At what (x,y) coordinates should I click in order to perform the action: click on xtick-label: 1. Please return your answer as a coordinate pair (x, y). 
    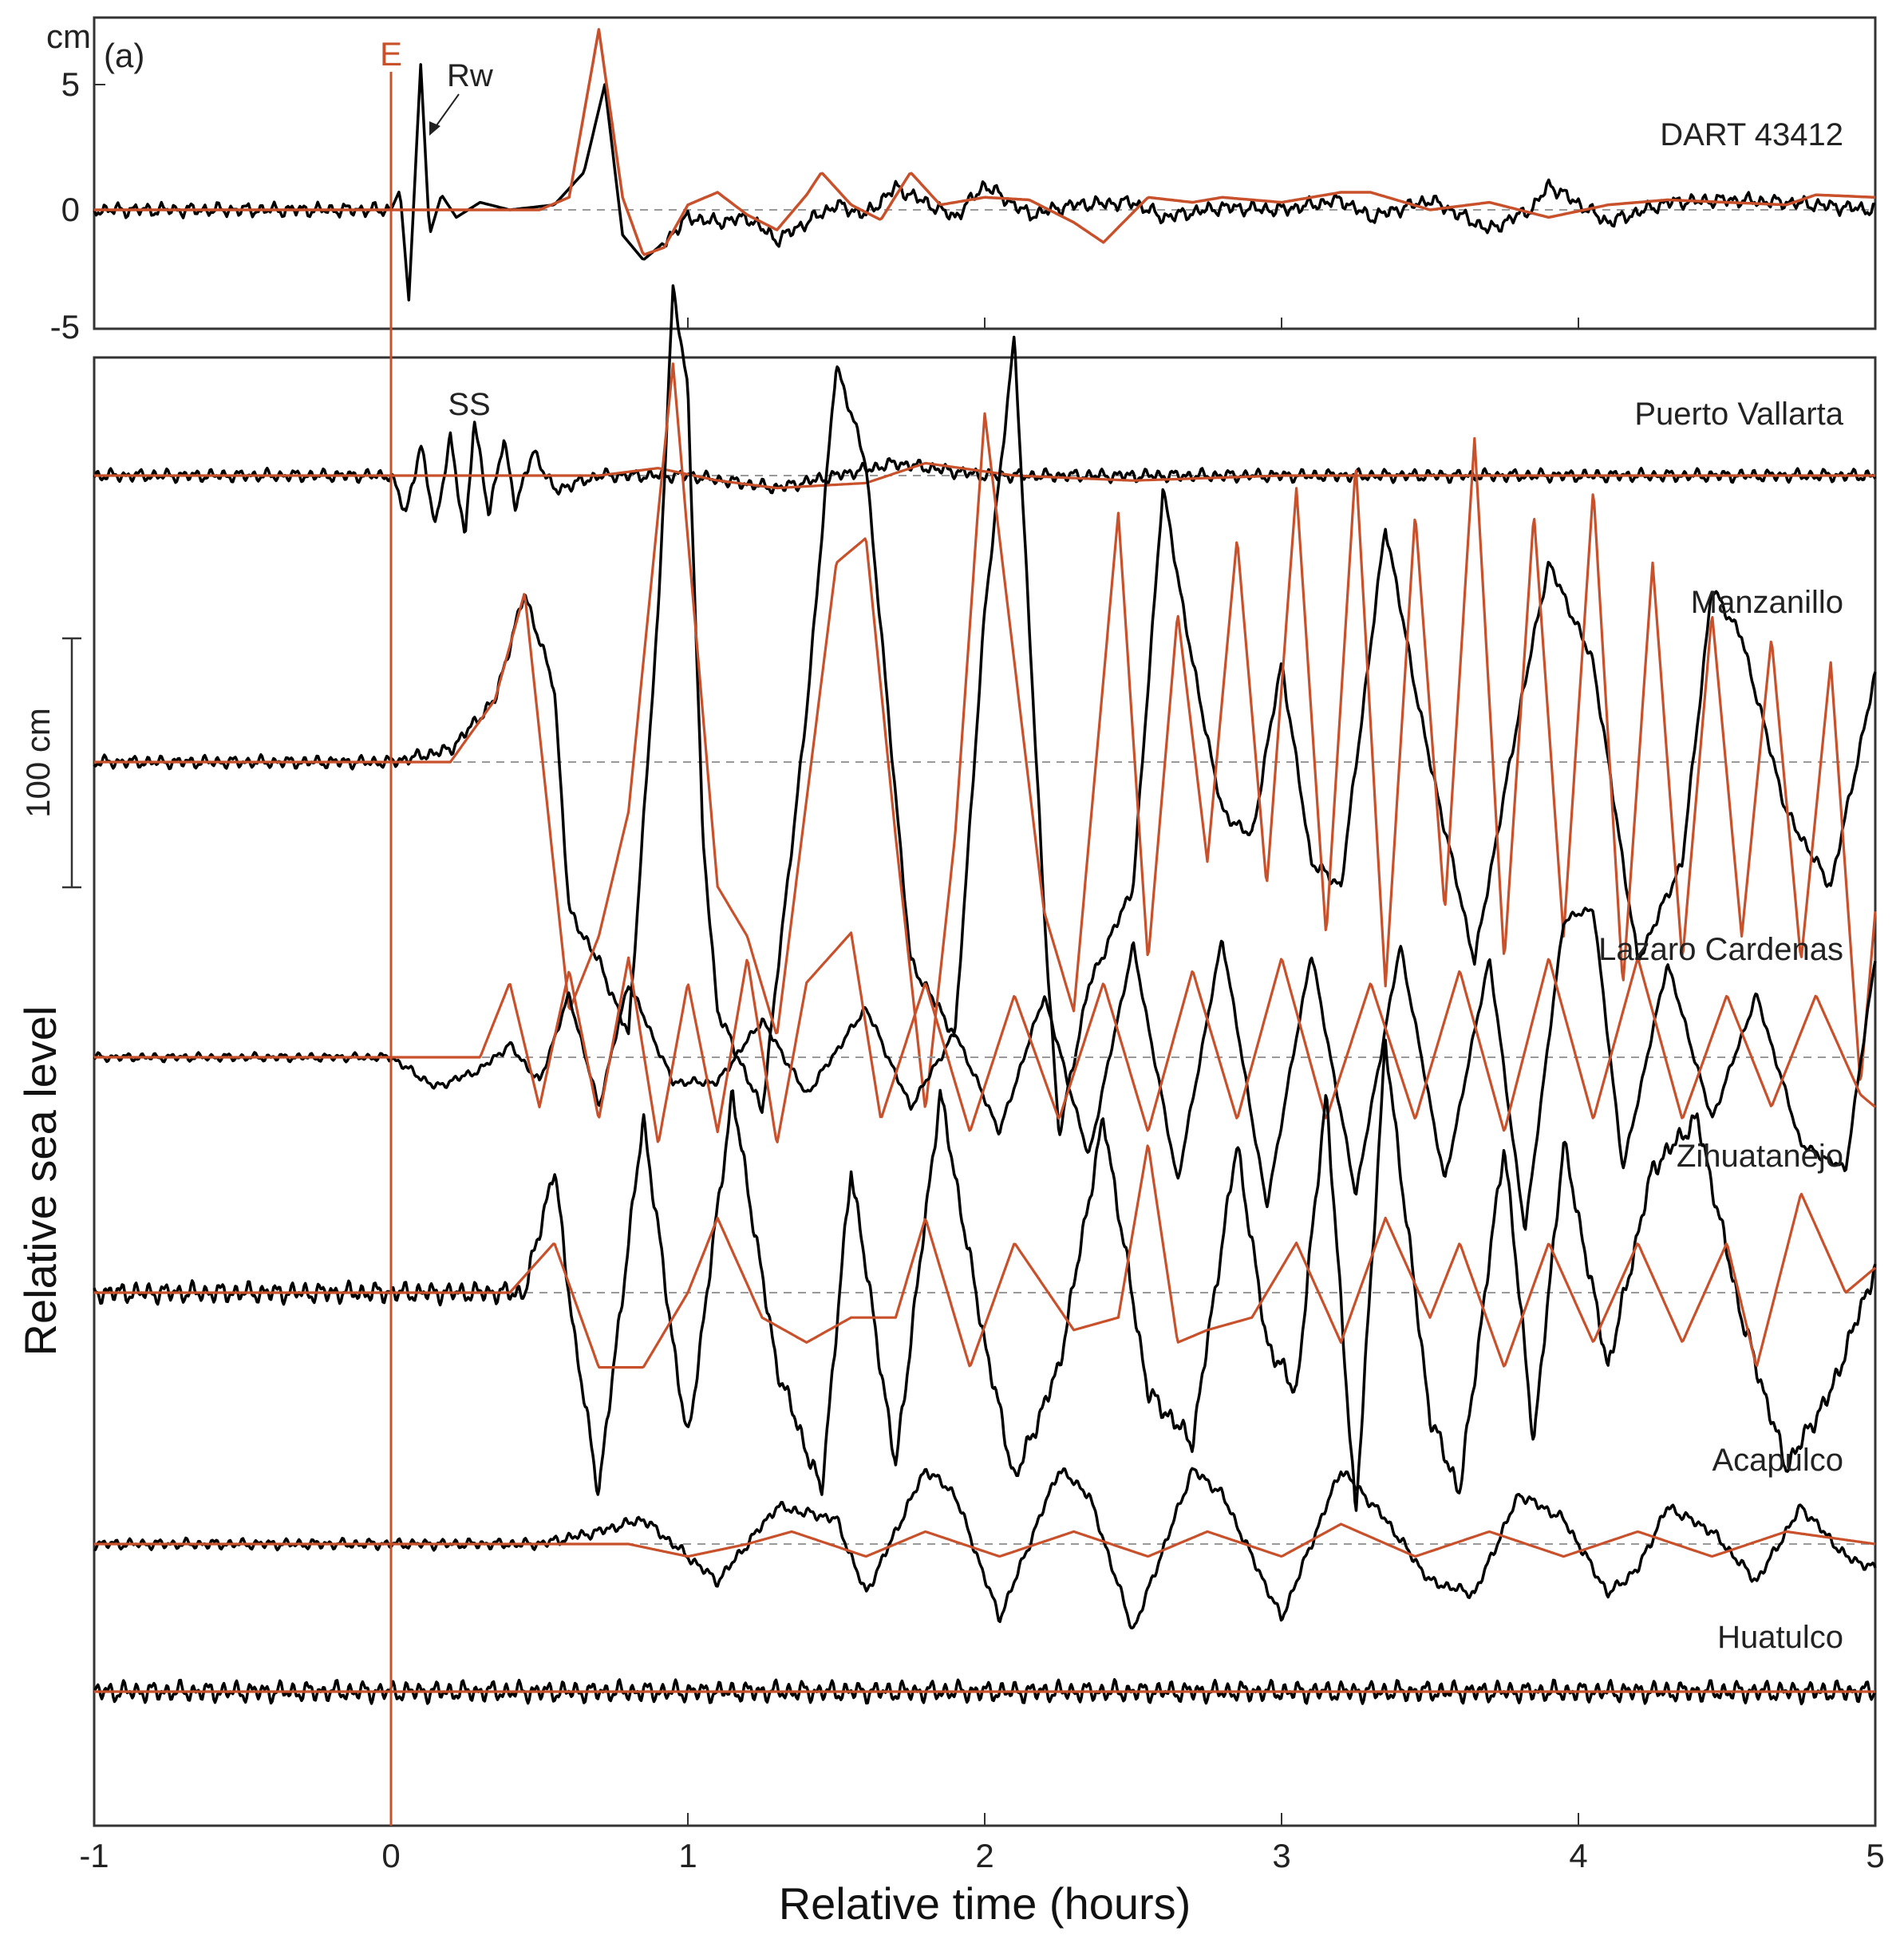
    Looking at the image, I should click on (687, 1855).